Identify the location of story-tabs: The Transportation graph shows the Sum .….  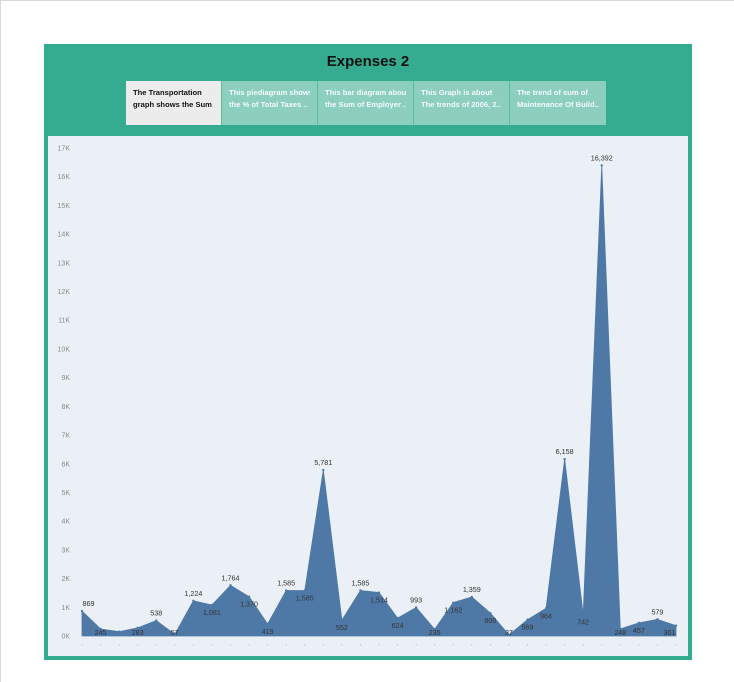
(366, 103).